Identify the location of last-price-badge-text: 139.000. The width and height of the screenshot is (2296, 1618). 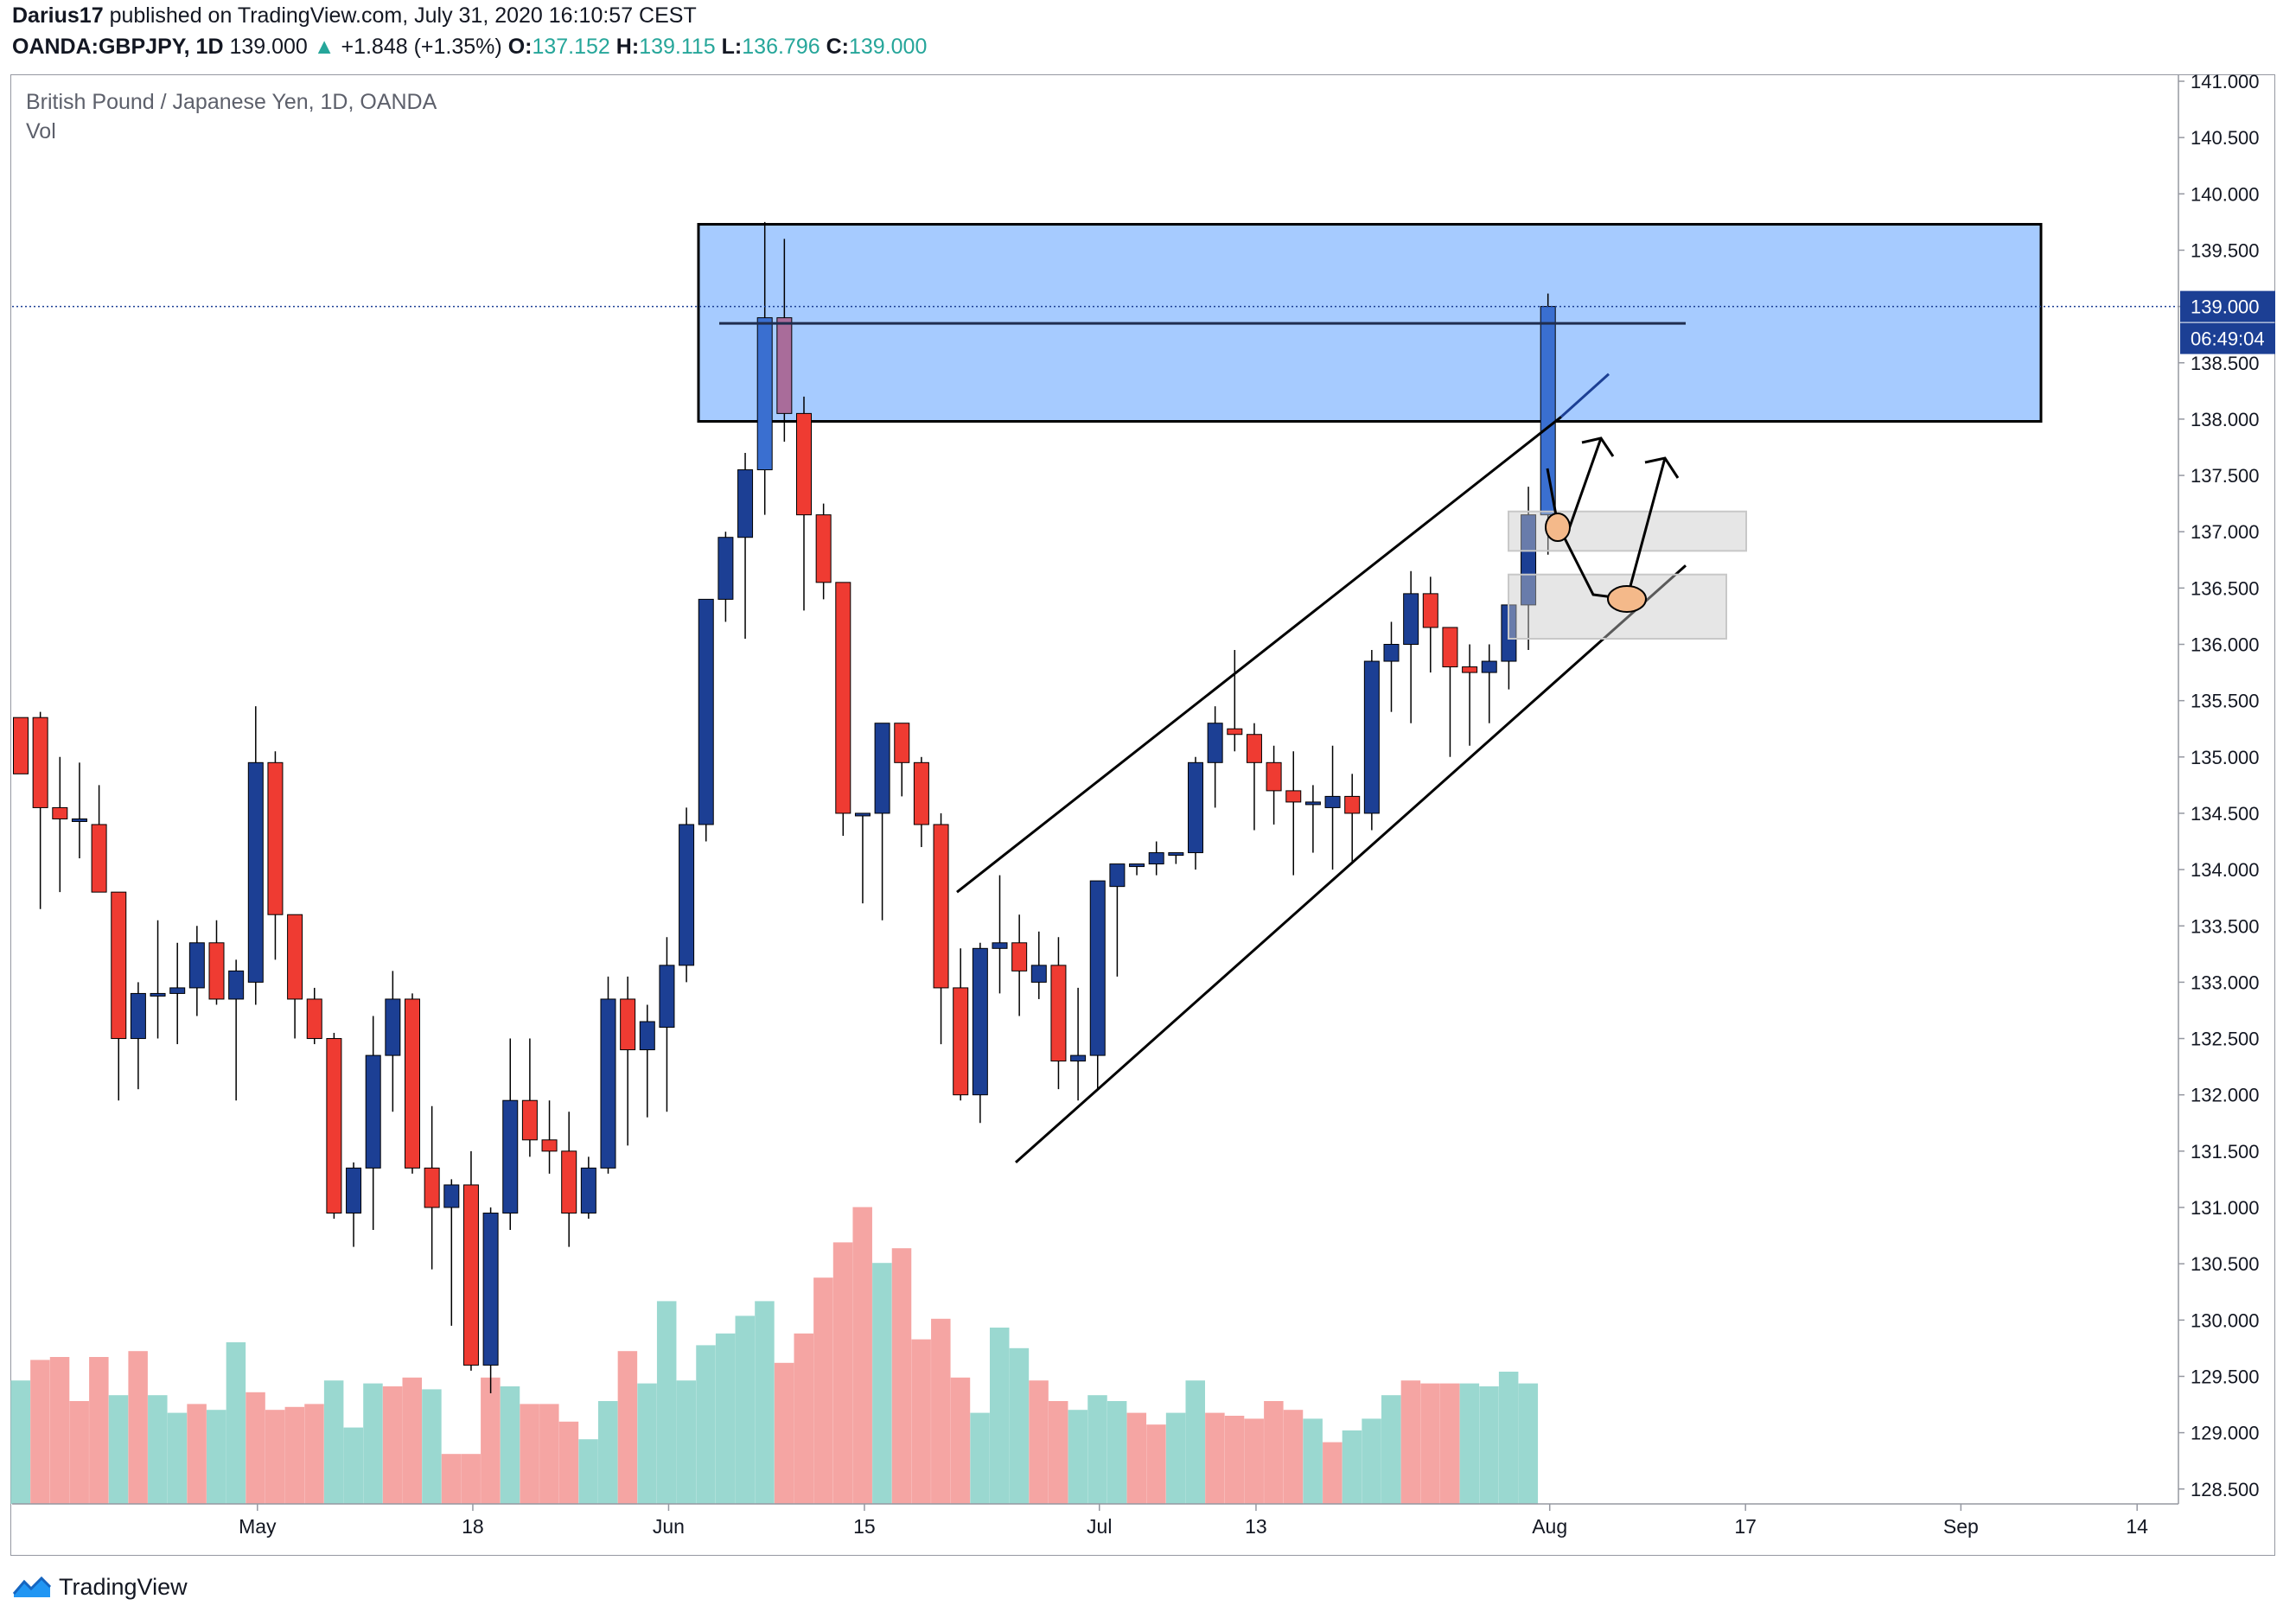
(2225, 307).